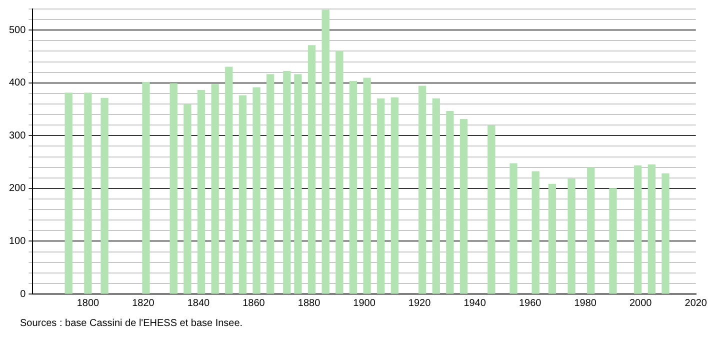  What do you see at coordinates (198, 303) in the screenshot?
I see `x-tick-label: 1840` at bounding box center [198, 303].